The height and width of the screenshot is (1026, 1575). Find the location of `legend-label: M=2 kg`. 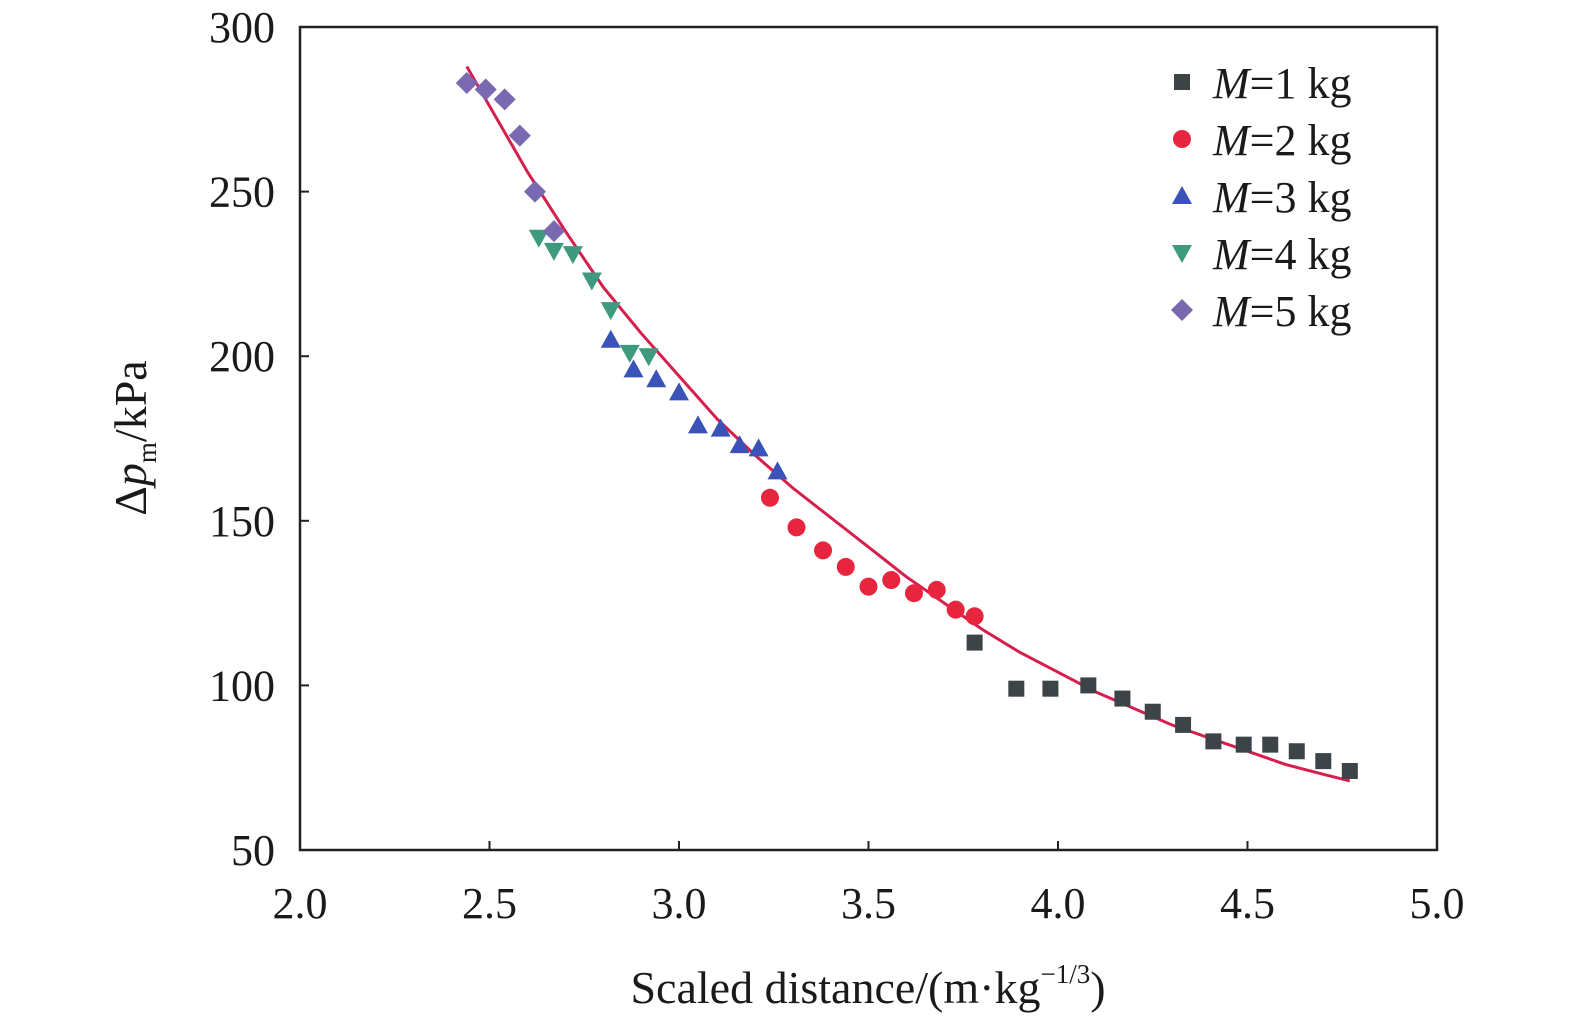

legend-label: M=2 kg is located at coordinates (1281, 140).